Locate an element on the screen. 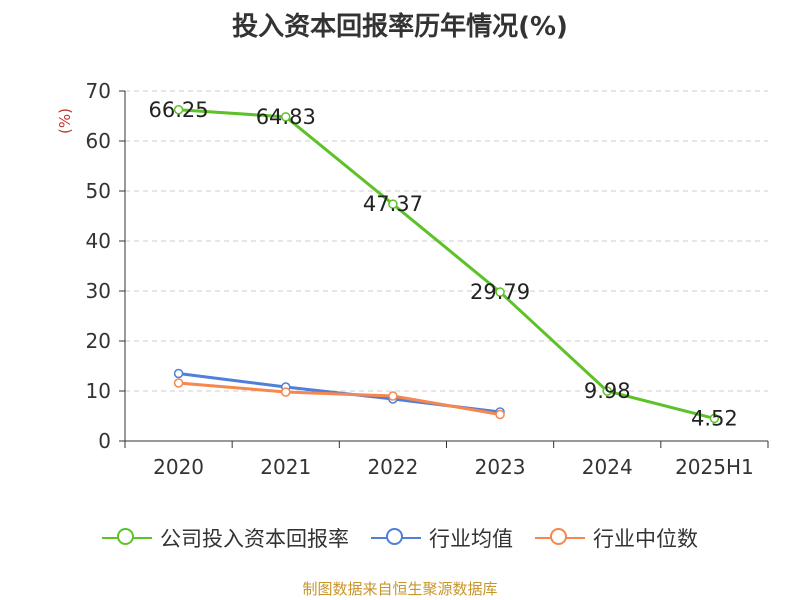  chart-title: 投入资本回报率历年情况(%) is located at coordinates (400, 27).